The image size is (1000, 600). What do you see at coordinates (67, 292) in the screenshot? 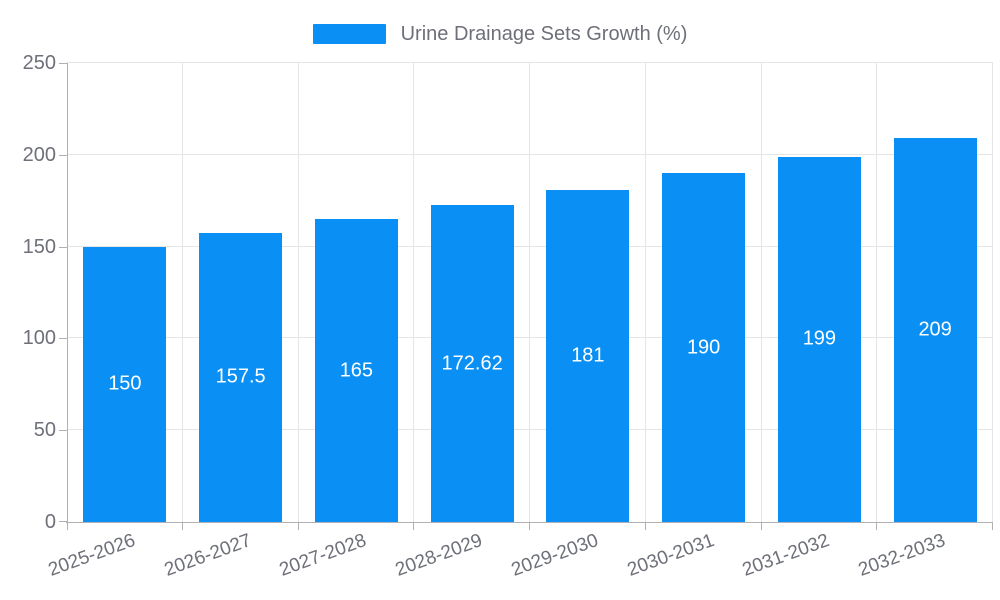
I see `y-axis-line` at bounding box center [67, 292].